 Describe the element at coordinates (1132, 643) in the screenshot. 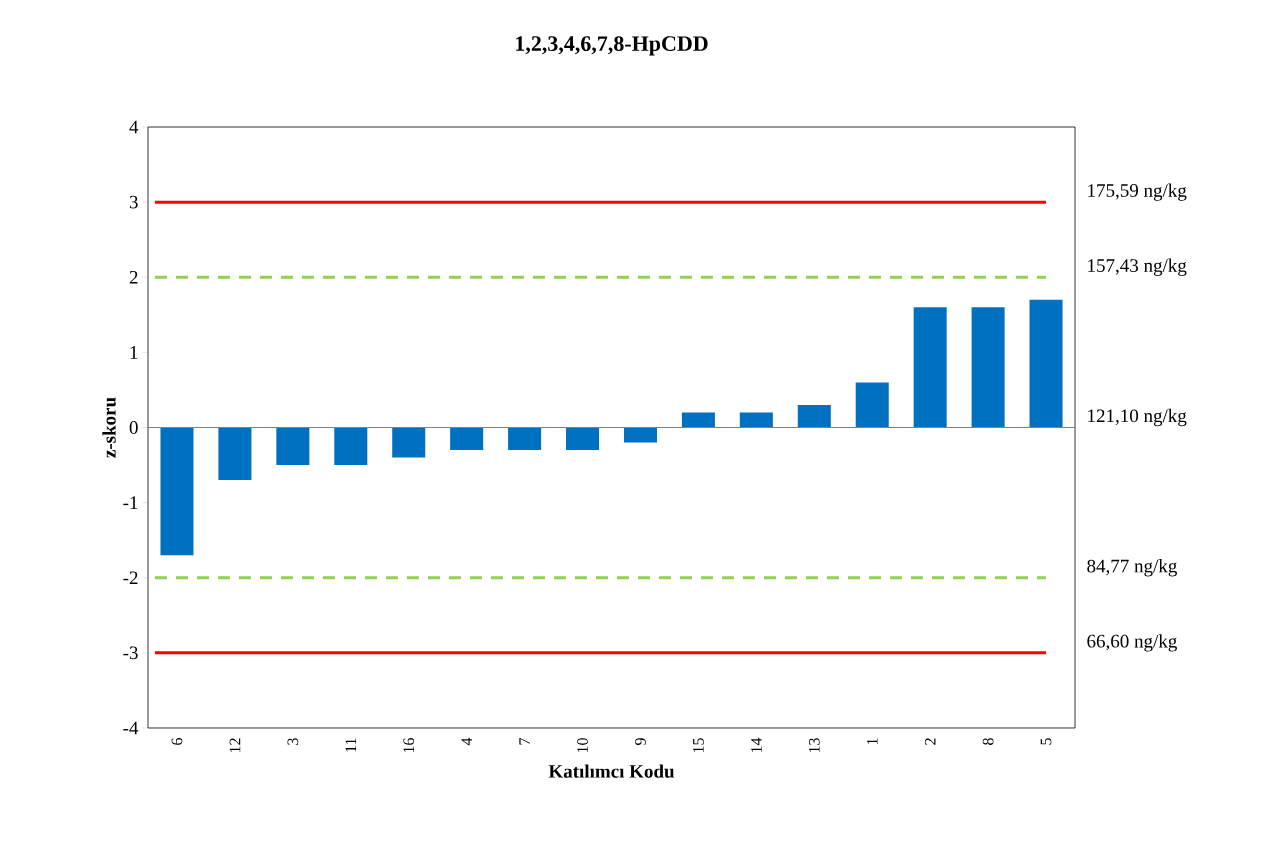

I see `ref-line-label: 66,60 ng/kg` at that location.